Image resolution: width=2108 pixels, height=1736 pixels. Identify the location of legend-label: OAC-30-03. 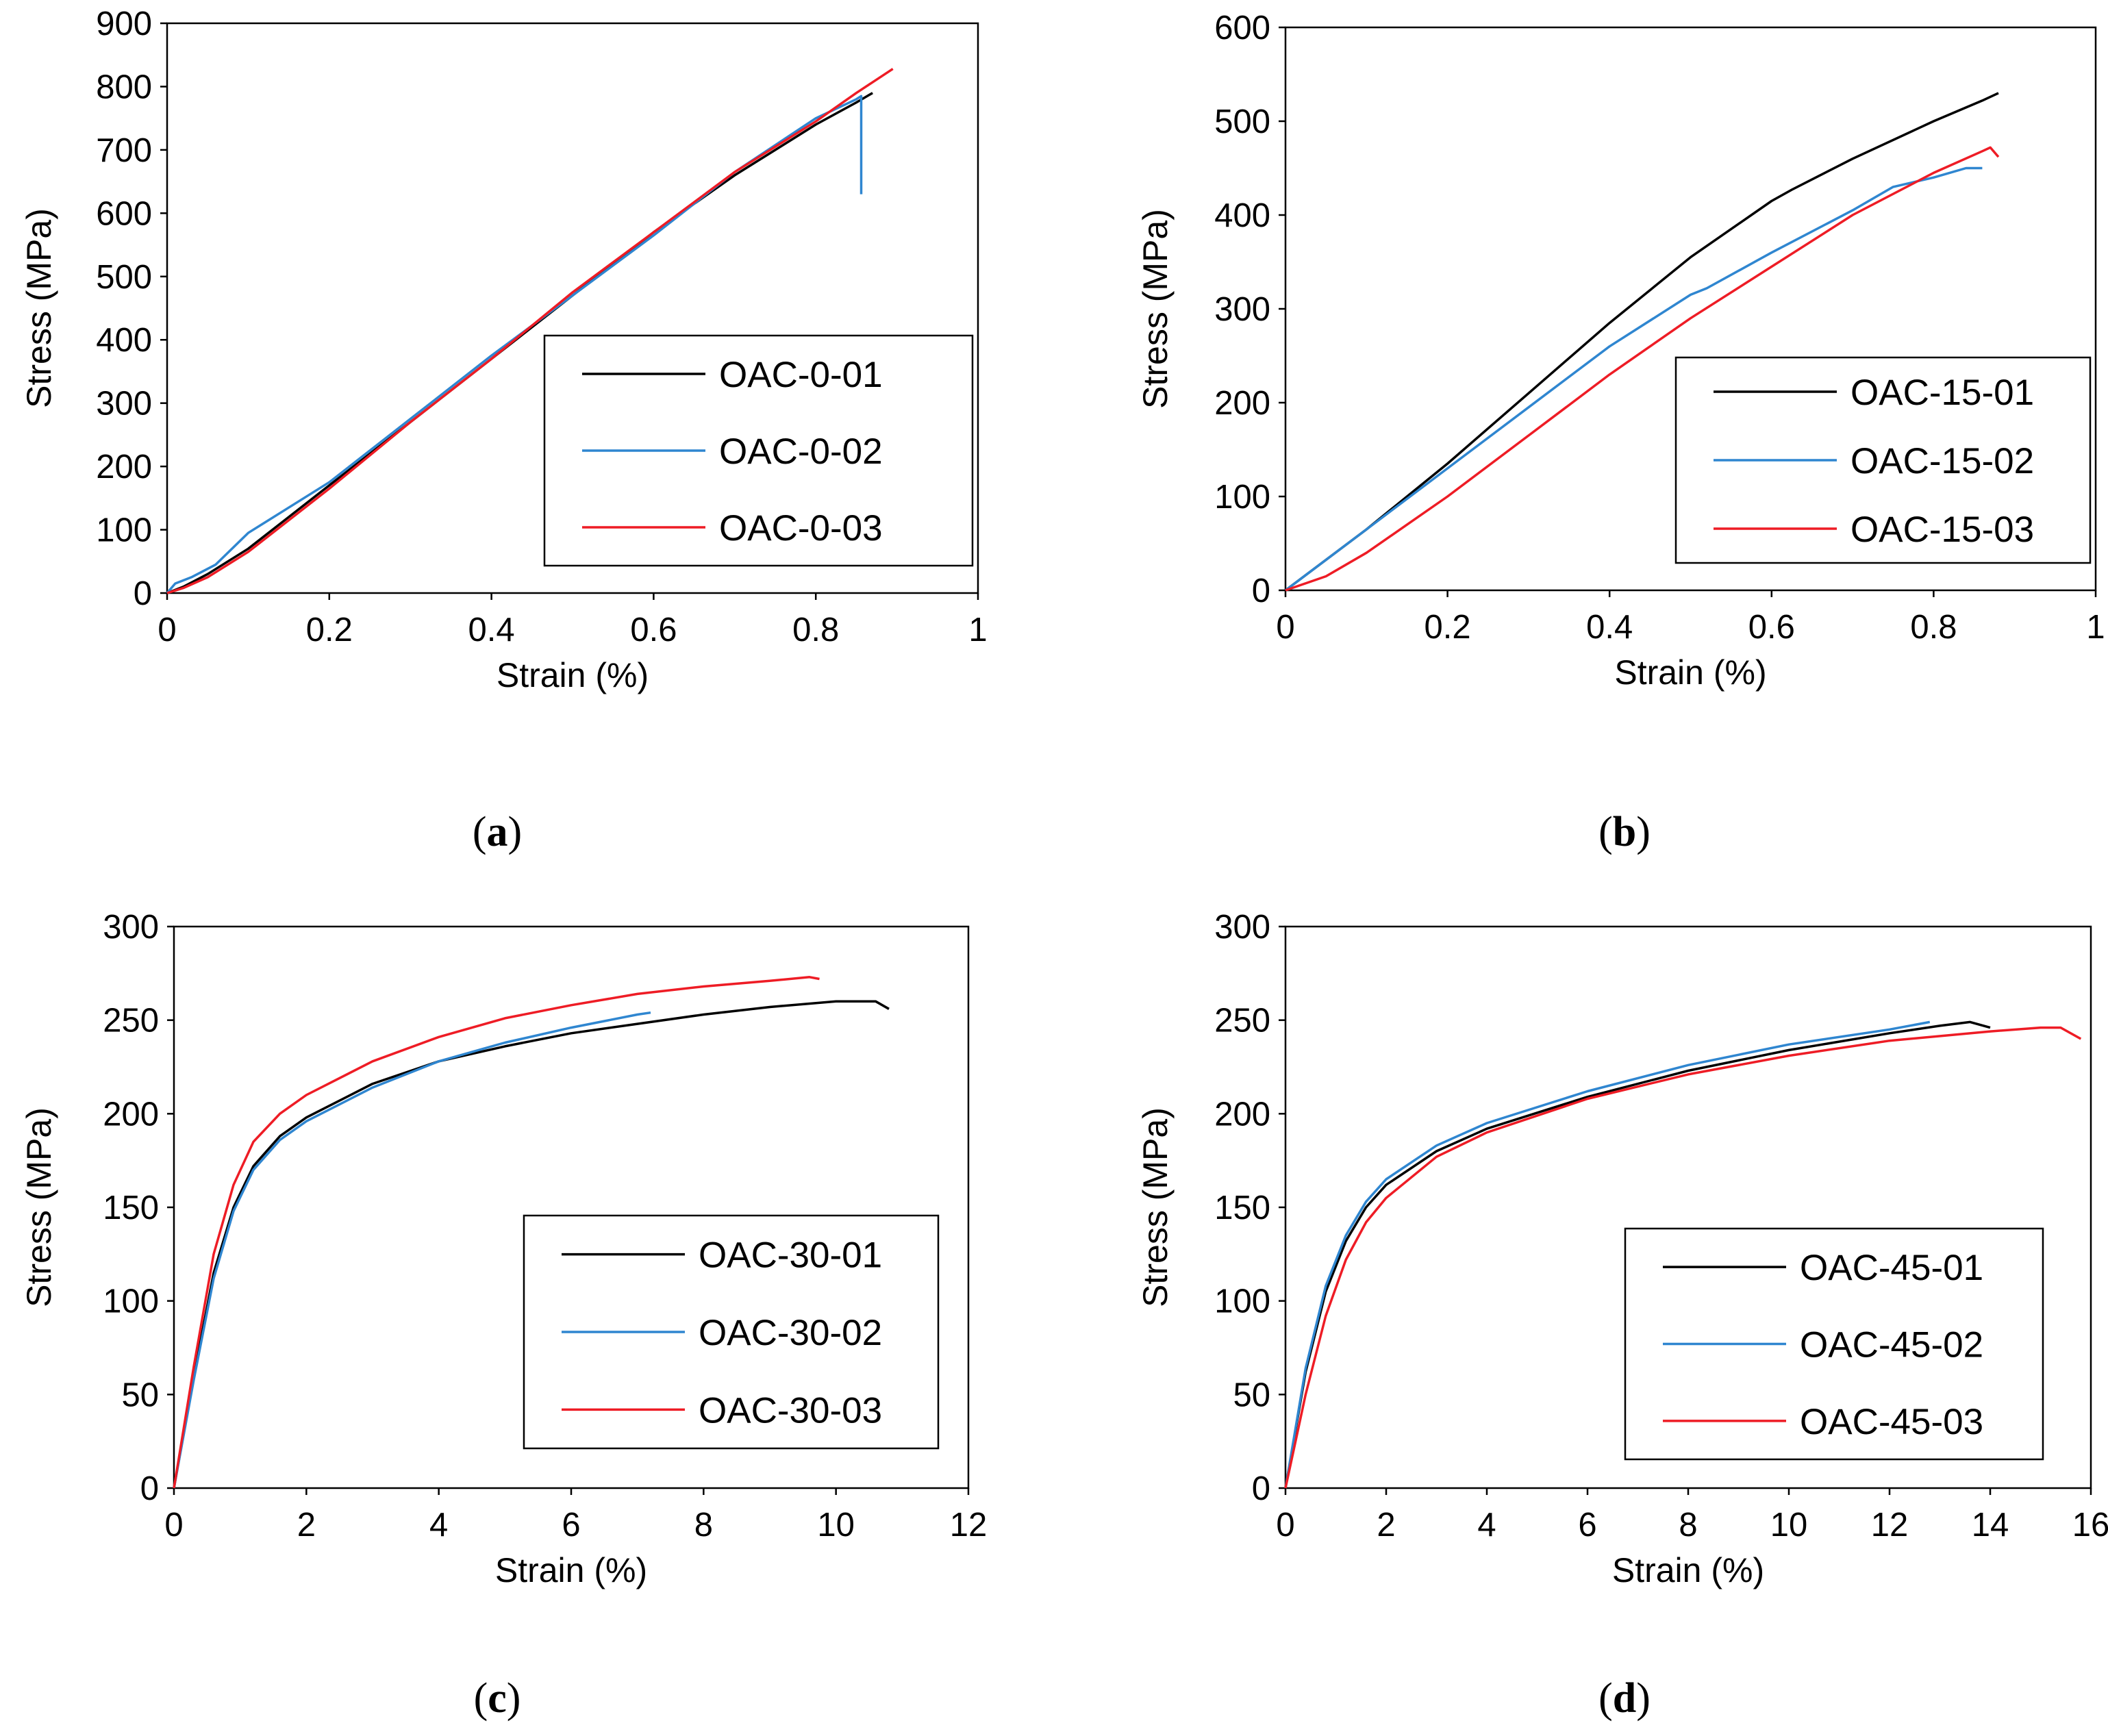
(790, 1410).